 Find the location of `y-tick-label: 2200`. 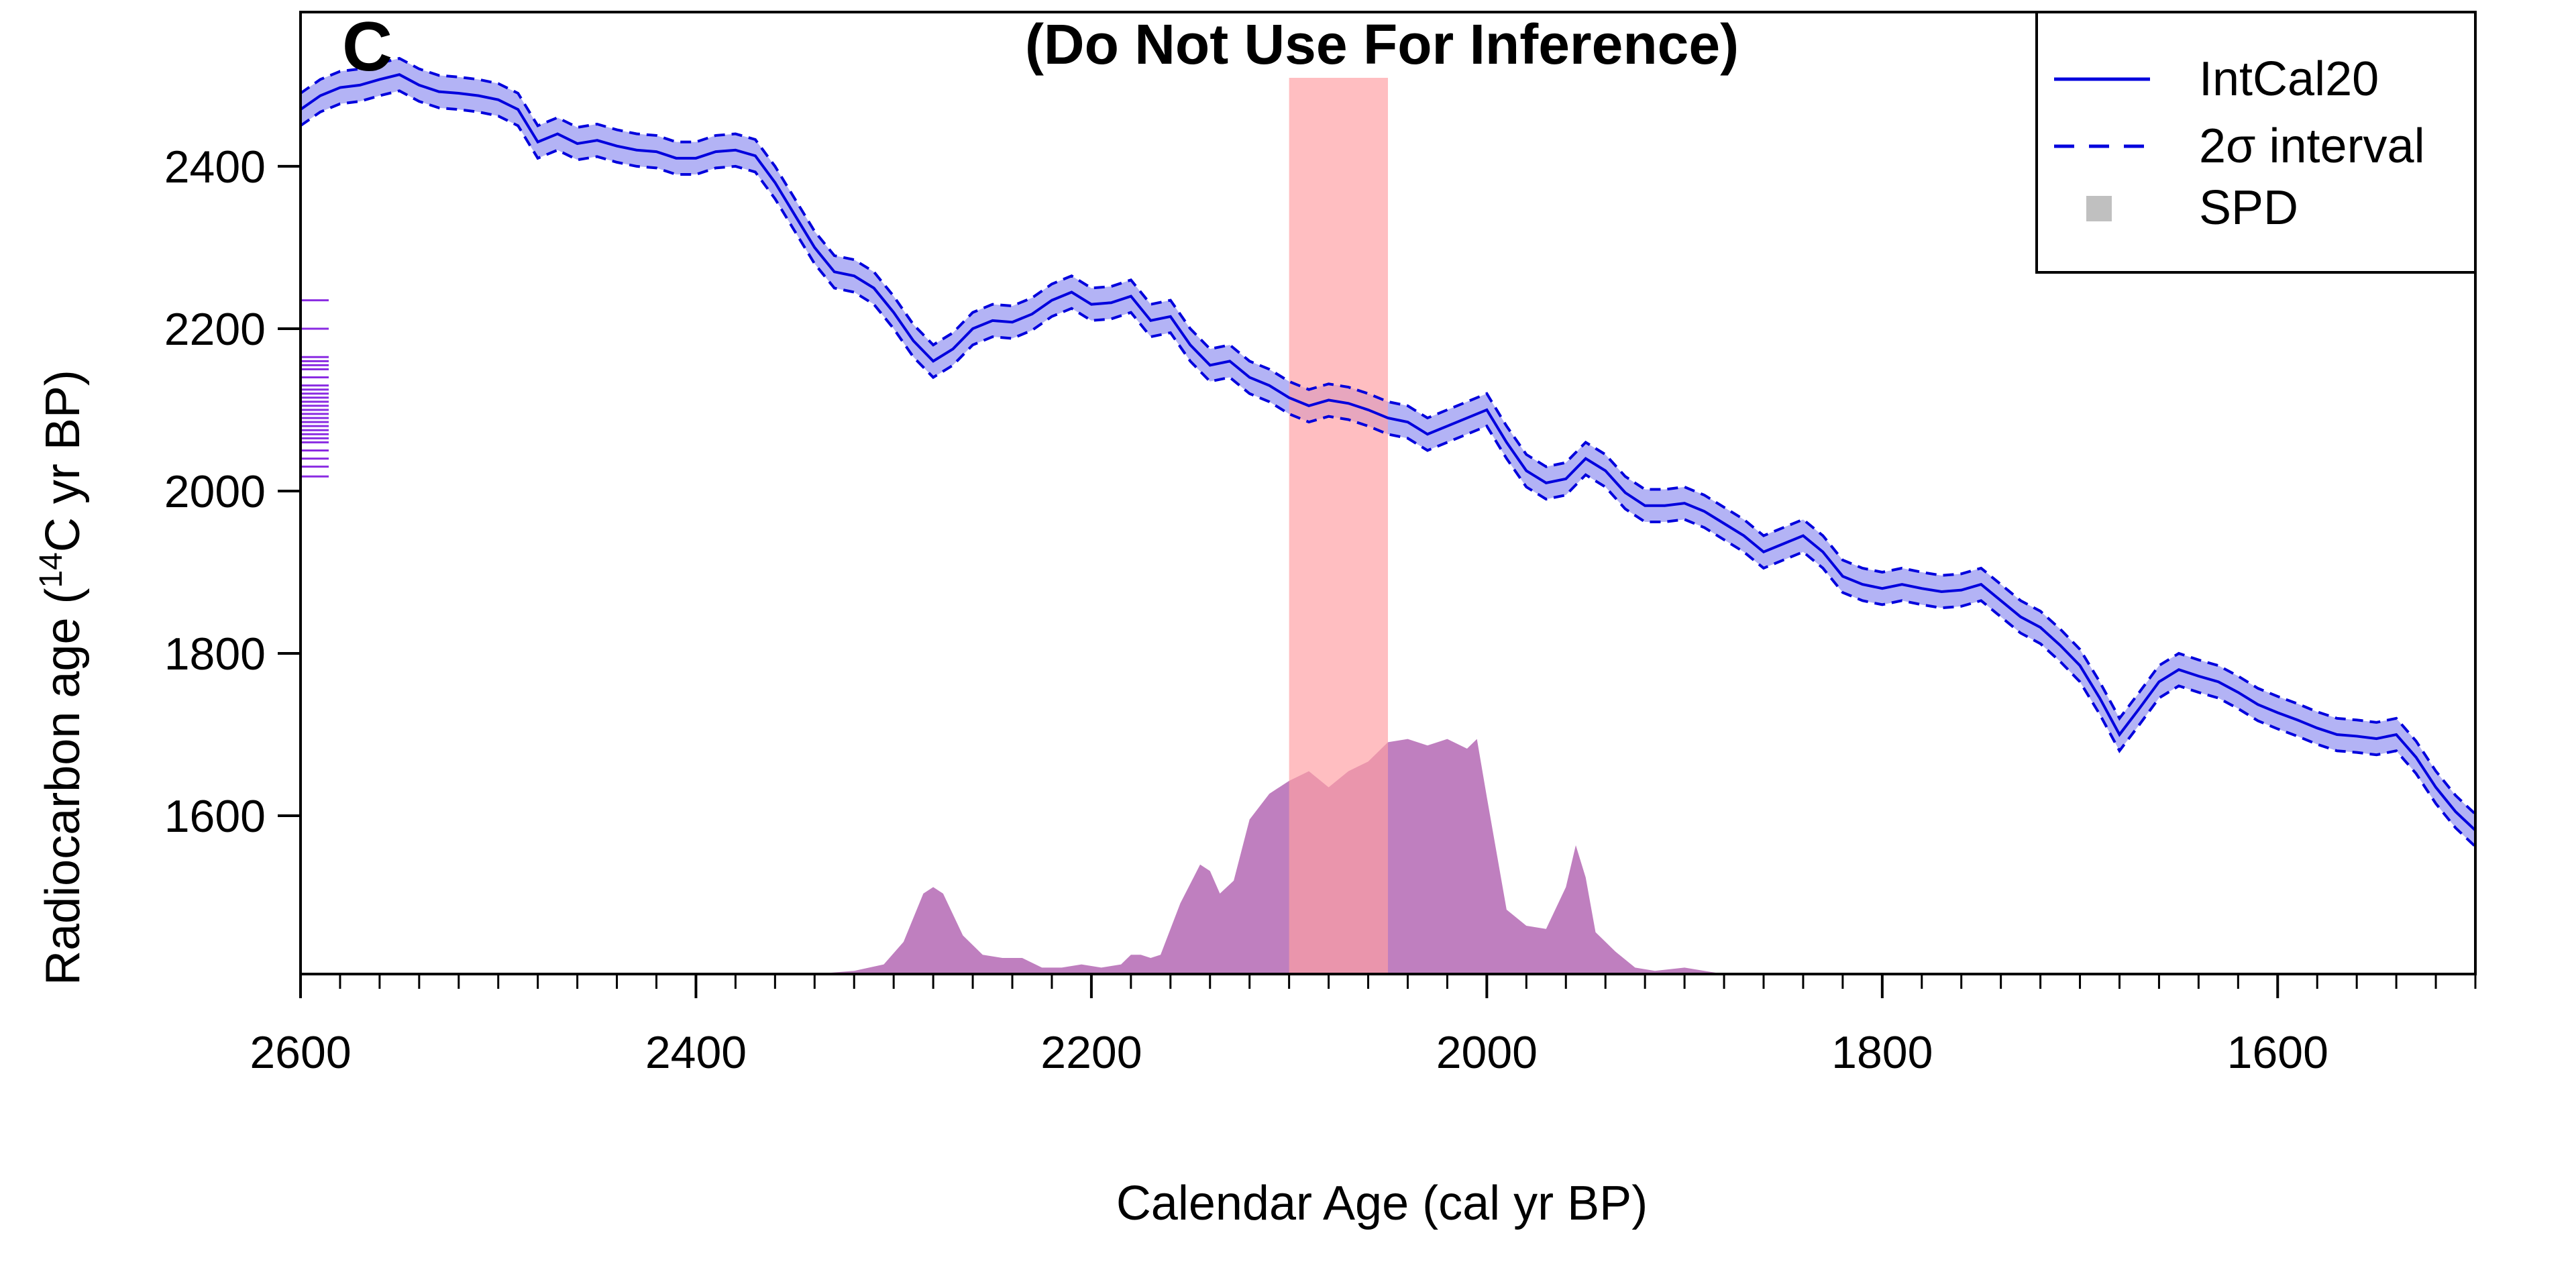

y-tick-label: 2200 is located at coordinates (215, 329).